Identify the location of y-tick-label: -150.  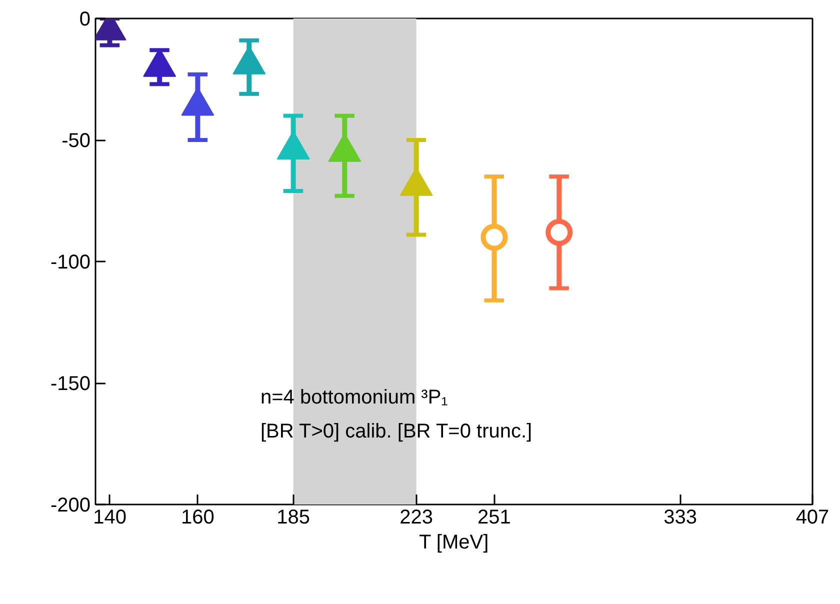
(70, 384).